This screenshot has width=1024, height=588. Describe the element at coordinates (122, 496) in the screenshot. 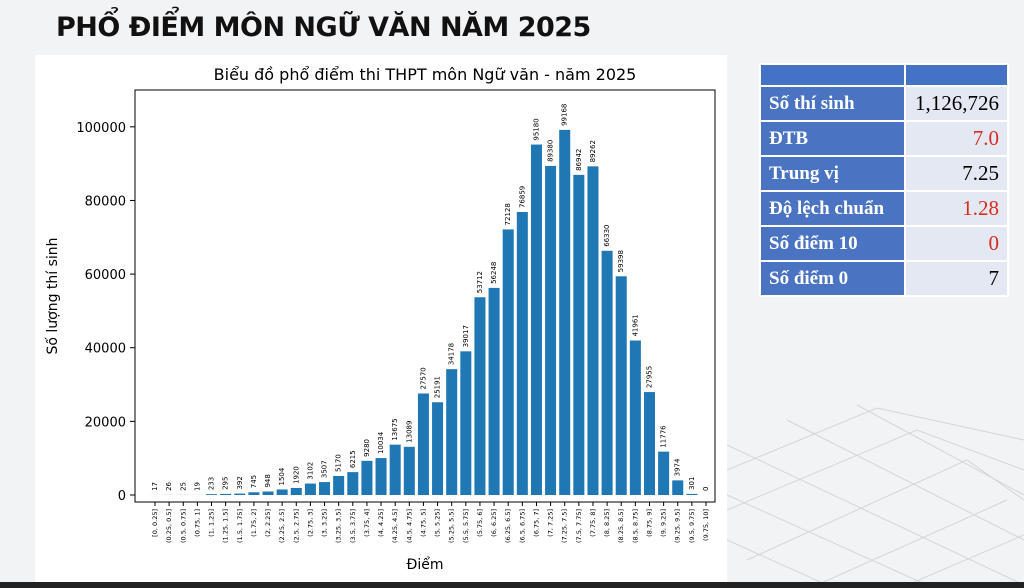

I see `y-tick-label: 0` at that location.